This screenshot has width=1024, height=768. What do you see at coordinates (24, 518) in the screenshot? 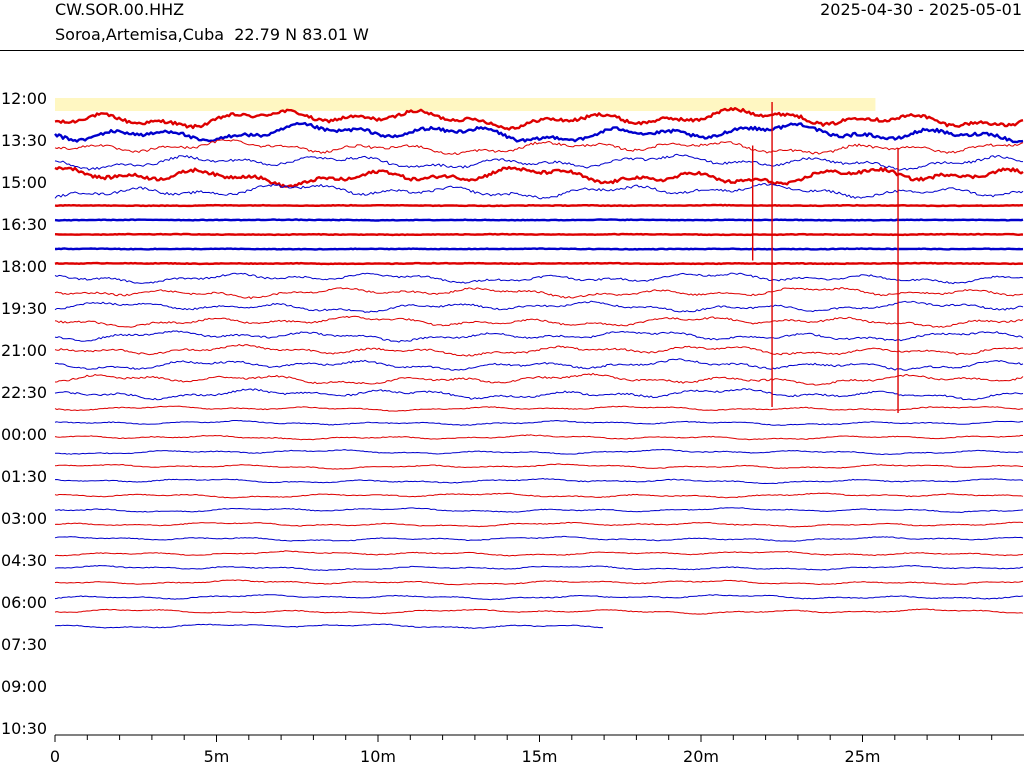
I see `row-time-label: 03:00` at bounding box center [24, 518].